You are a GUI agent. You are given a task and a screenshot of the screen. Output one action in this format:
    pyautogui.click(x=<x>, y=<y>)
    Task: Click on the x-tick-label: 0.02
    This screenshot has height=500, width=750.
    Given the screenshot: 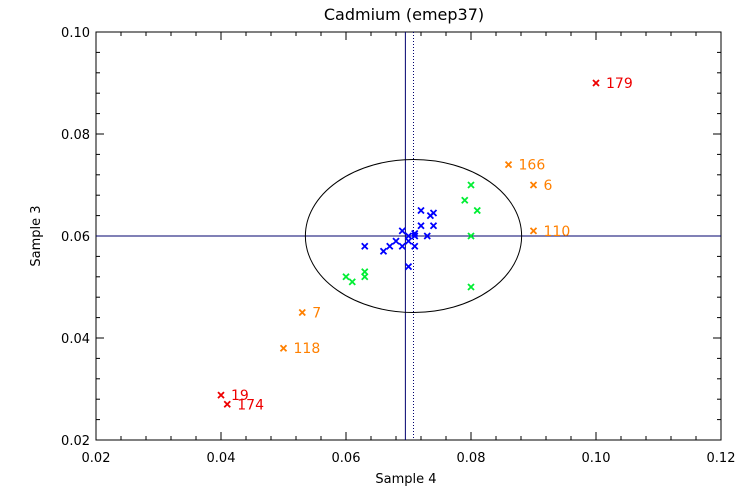 What is the action you would take?
    pyautogui.click(x=96, y=458)
    